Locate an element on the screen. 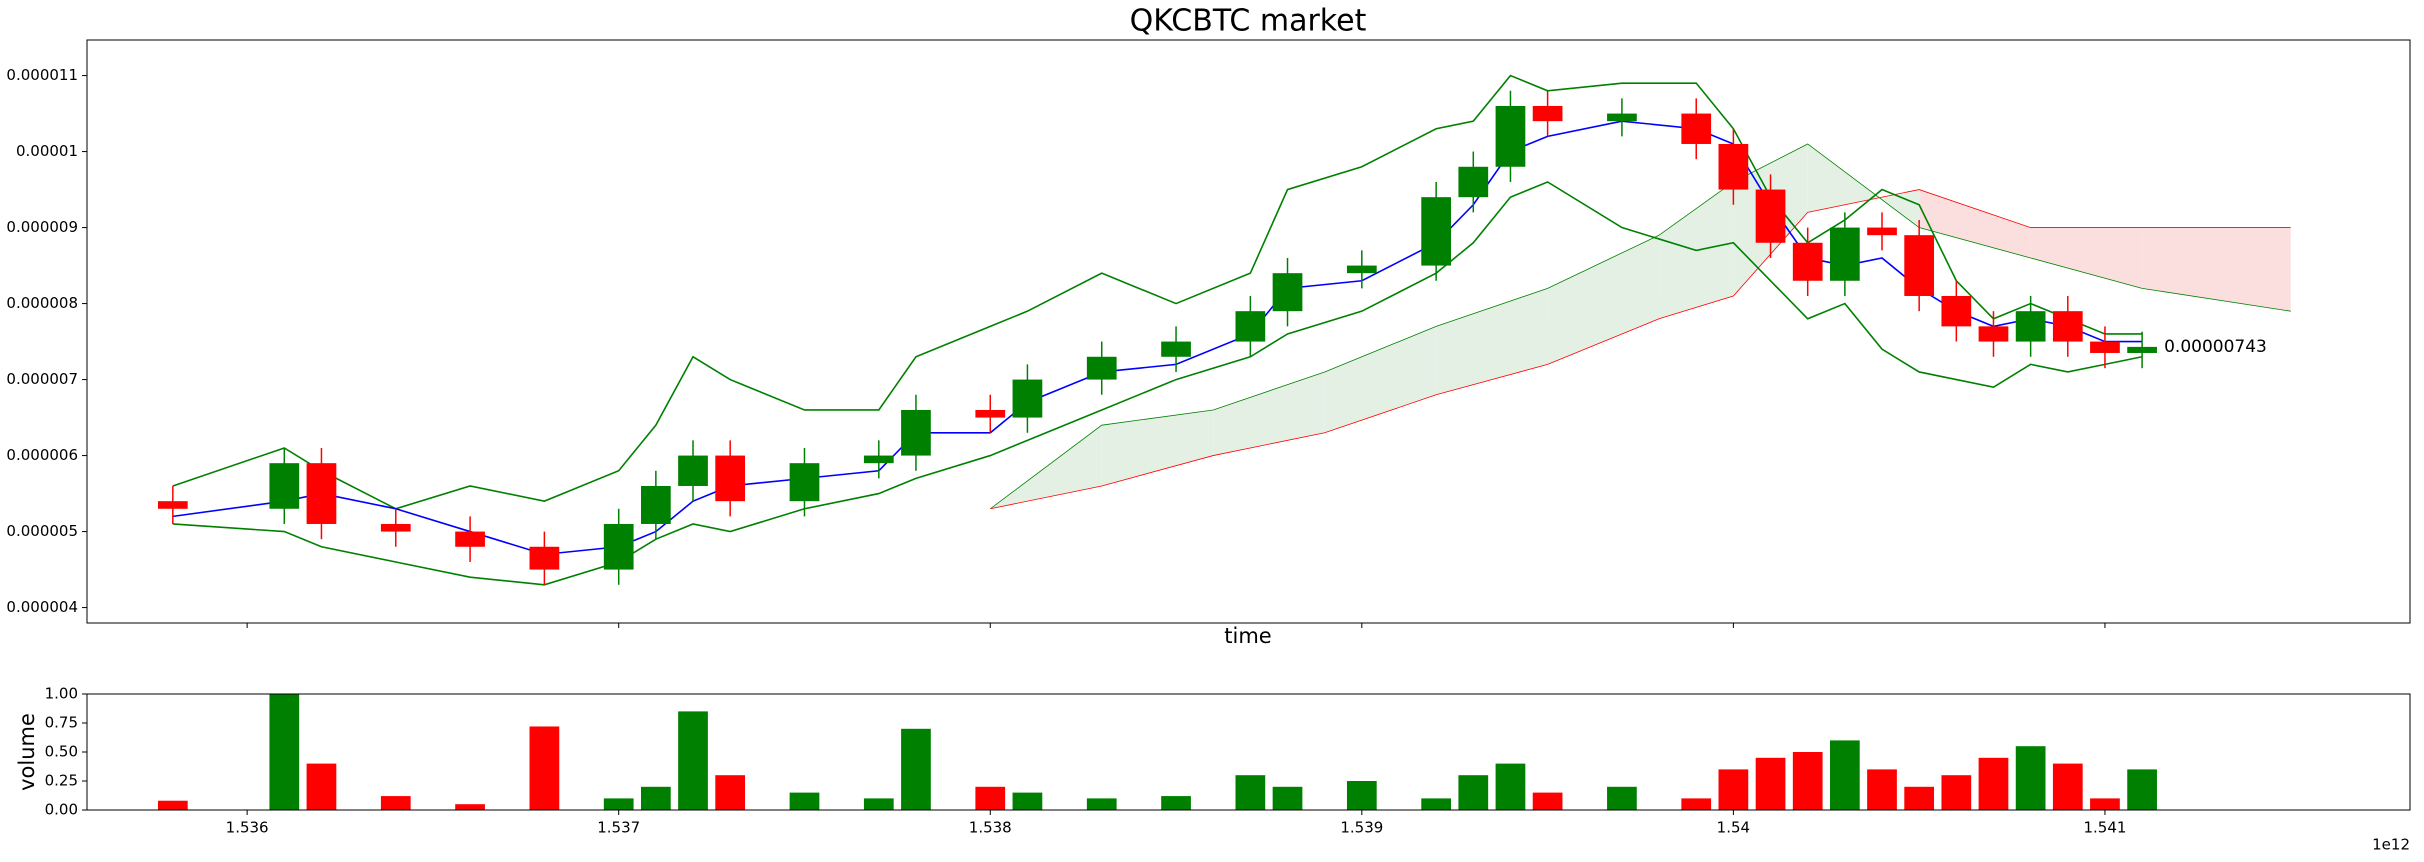 This screenshot has height=862, width=2424. y-tick-label: 0.000009 is located at coordinates (42, 227).